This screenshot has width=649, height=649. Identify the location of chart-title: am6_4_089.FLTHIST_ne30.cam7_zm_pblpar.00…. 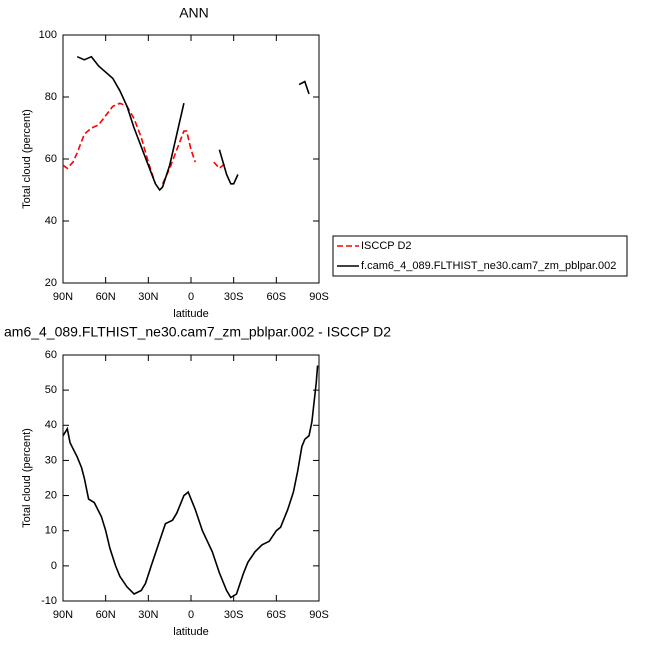
(197, 332).